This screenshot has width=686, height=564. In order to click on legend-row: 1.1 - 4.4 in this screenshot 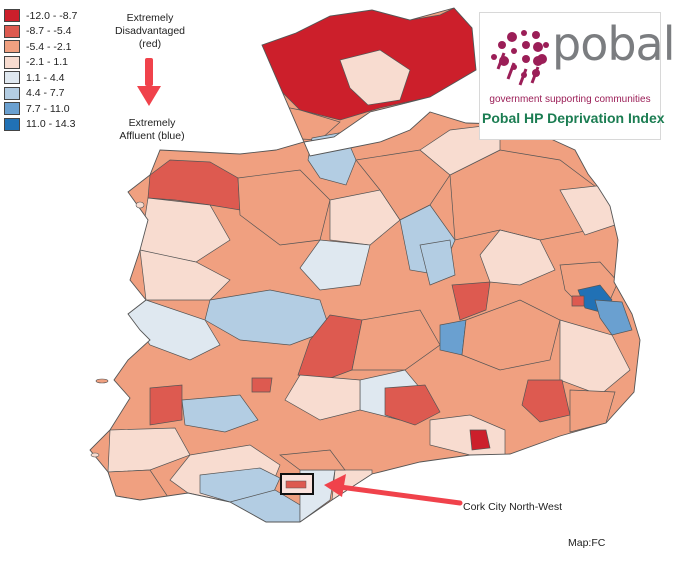, I will do `click(40, 78)`.